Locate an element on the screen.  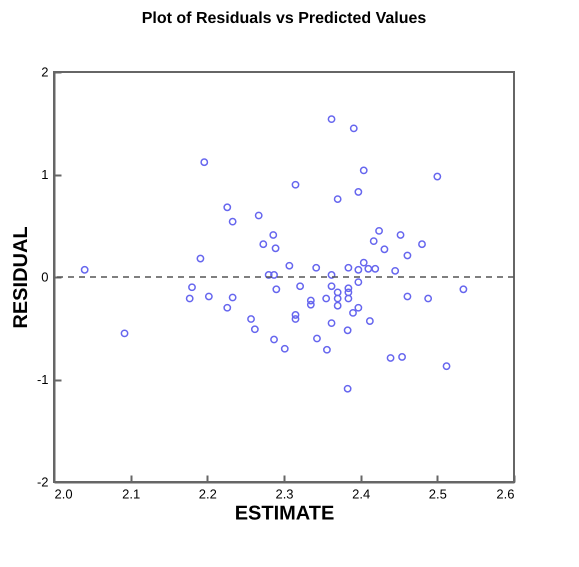
y-tick-label: -1 is located at coordinates (42, 379).